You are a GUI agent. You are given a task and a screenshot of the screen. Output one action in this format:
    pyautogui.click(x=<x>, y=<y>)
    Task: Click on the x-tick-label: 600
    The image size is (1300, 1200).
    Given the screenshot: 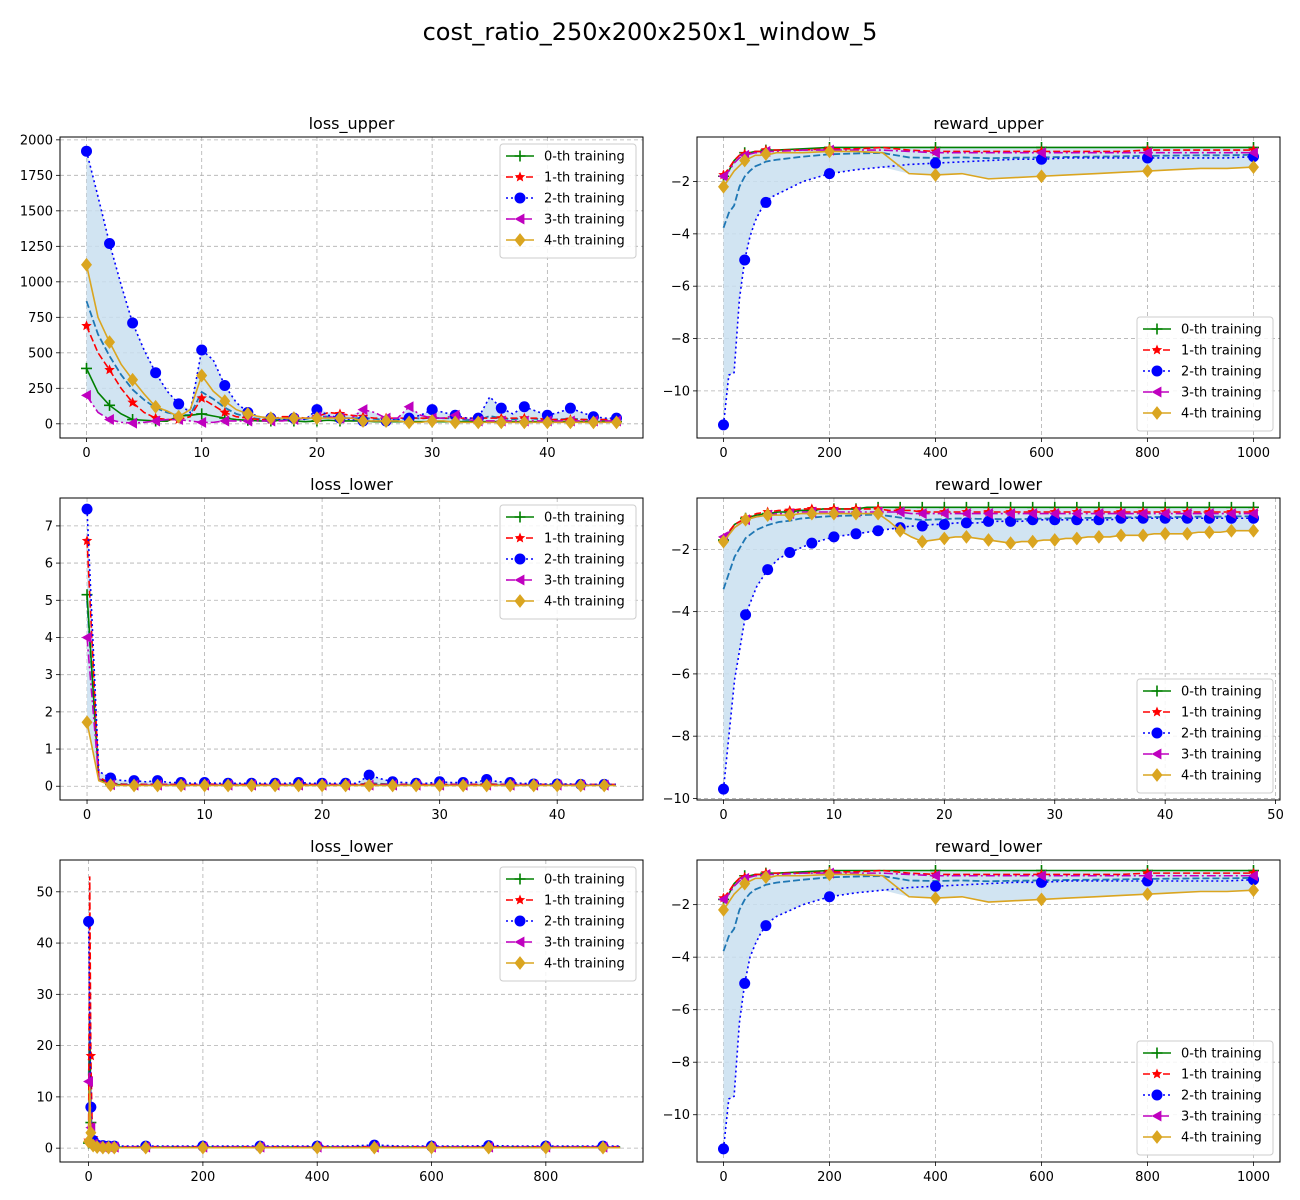 What is the action you would take?
    pyautogui.click(x=431, y=1177)
    